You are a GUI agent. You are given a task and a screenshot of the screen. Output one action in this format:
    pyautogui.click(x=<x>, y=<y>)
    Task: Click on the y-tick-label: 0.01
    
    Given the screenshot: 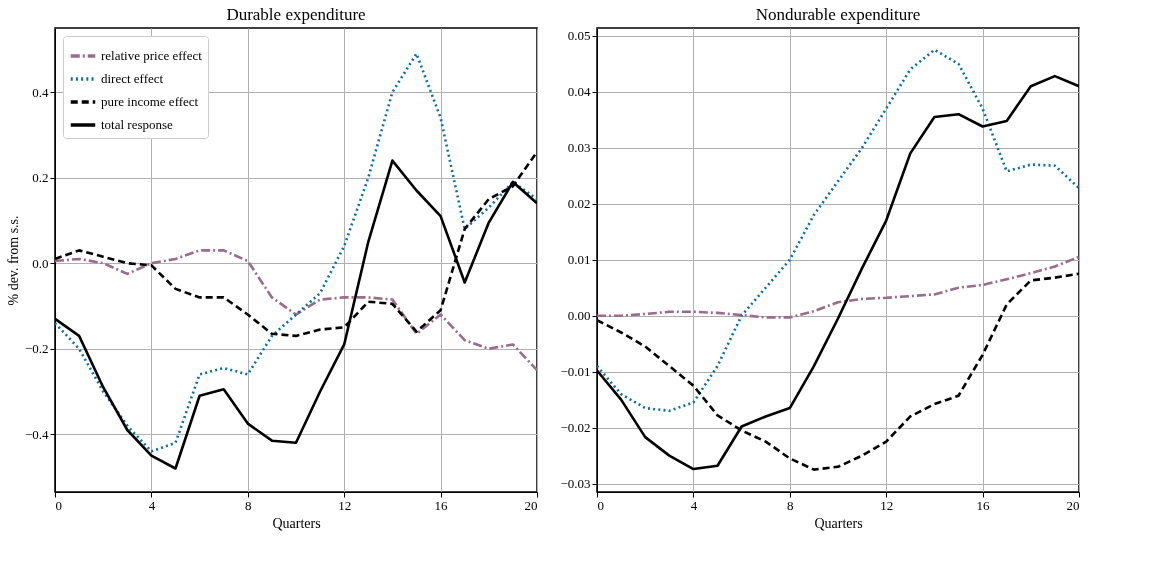 What is the action you would take?
    pyautogui.click(x=579, y=260)
    